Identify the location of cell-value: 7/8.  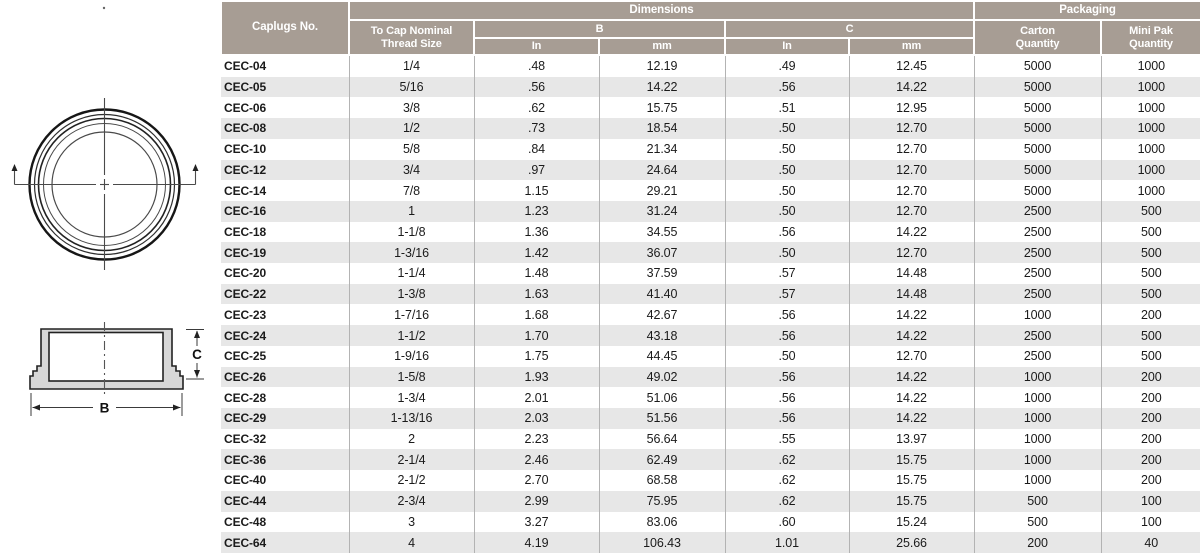
(411, 190).